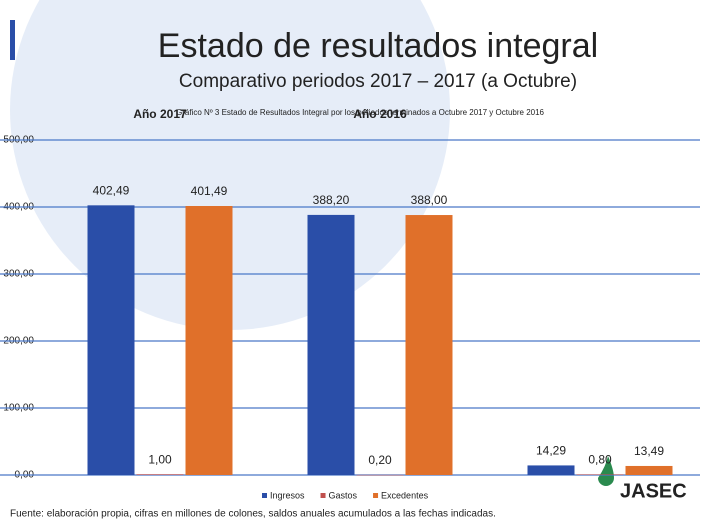 The image size is (706, 528). Describe the element at coordinates (606, 471) in the screenshot. I see `logo-icon` at that location.